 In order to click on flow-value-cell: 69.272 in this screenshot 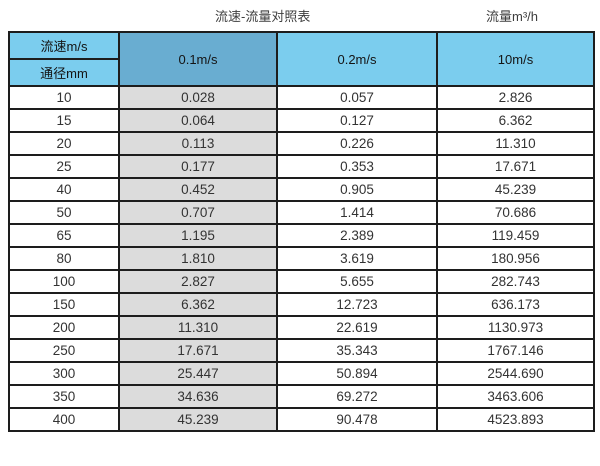, I will do `click(357, 396)`.